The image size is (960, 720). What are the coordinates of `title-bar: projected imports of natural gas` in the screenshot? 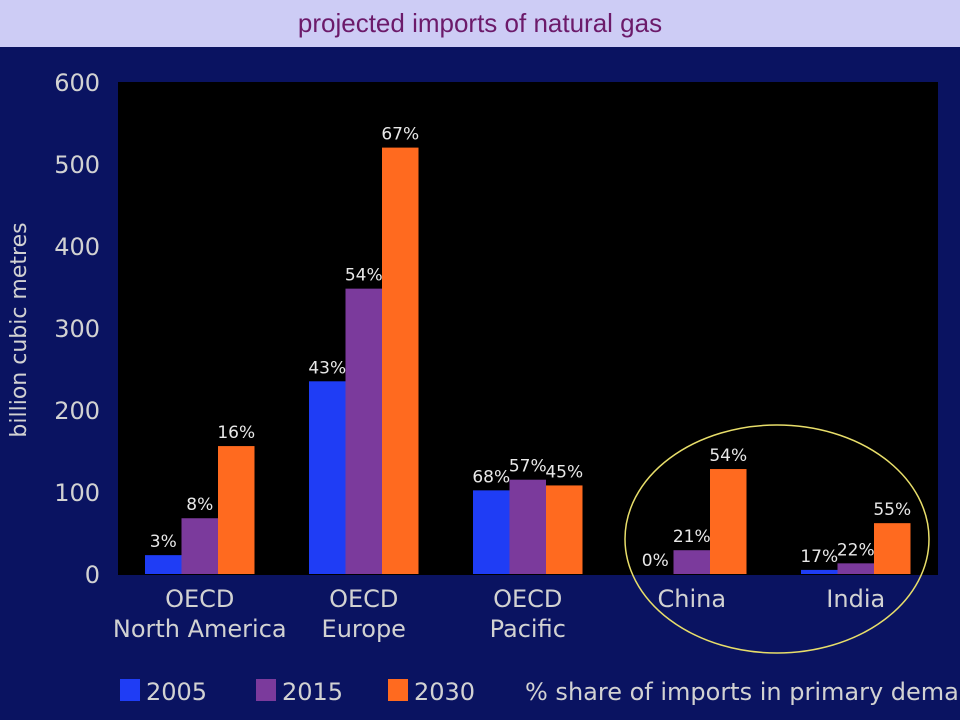 It's located at (480, 23).